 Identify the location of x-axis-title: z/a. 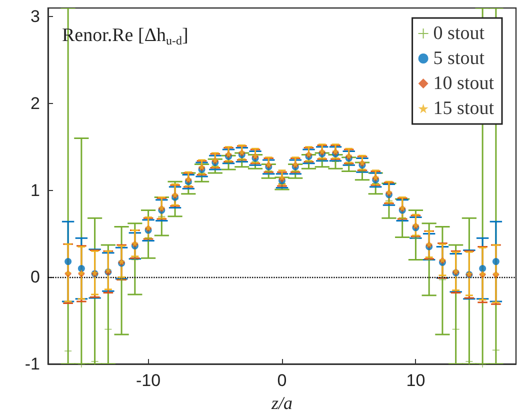
(281, 403).